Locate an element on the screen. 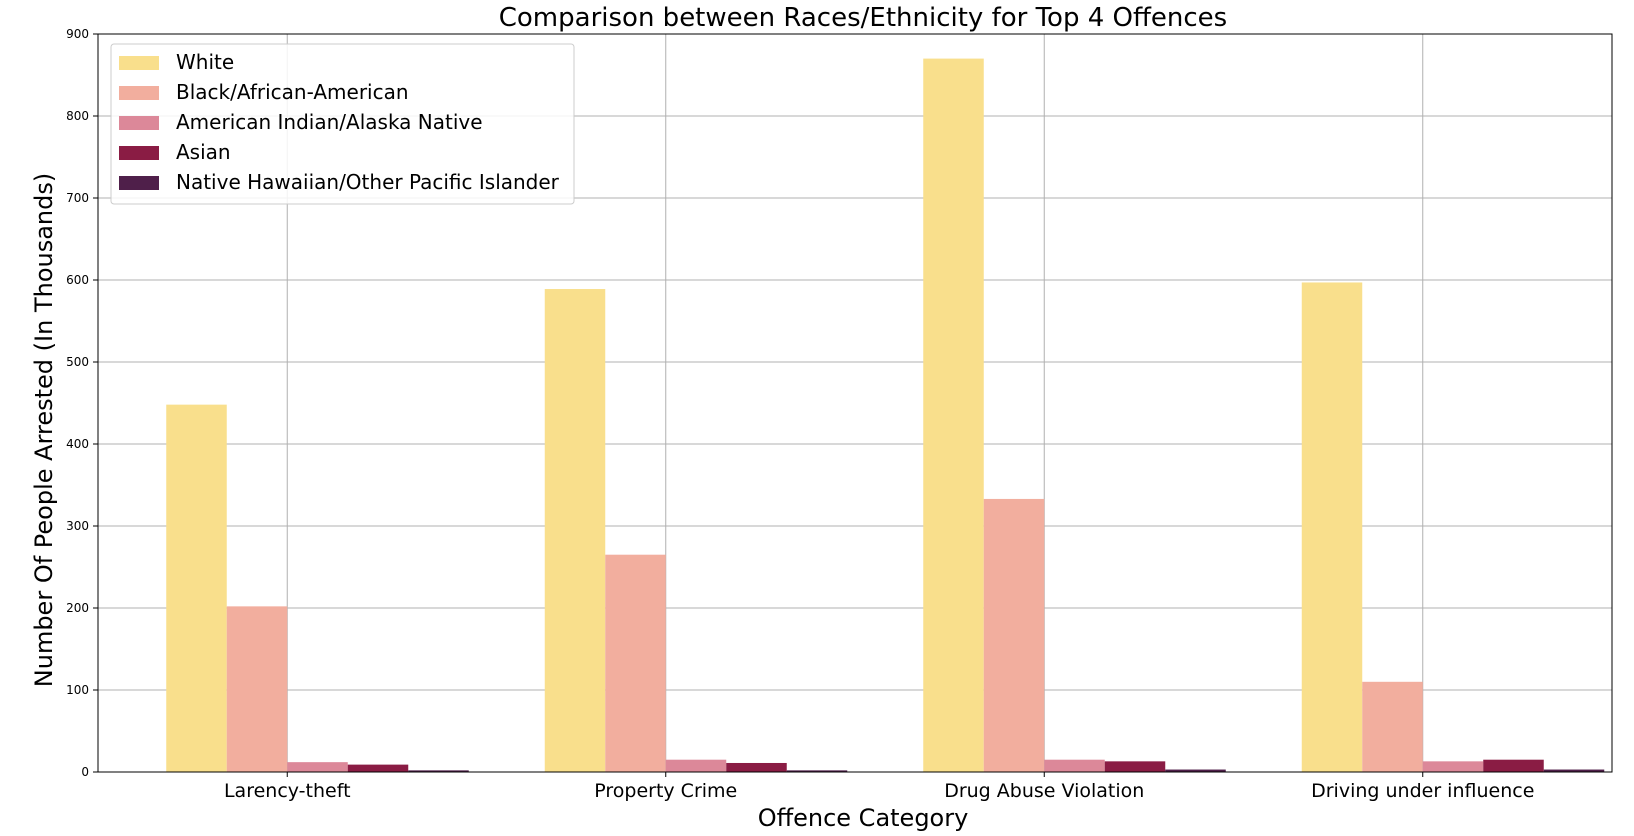 The width and height of the screenshot is (1634, 836). y-tick-label: 0 is located at coordinates (85, 772).